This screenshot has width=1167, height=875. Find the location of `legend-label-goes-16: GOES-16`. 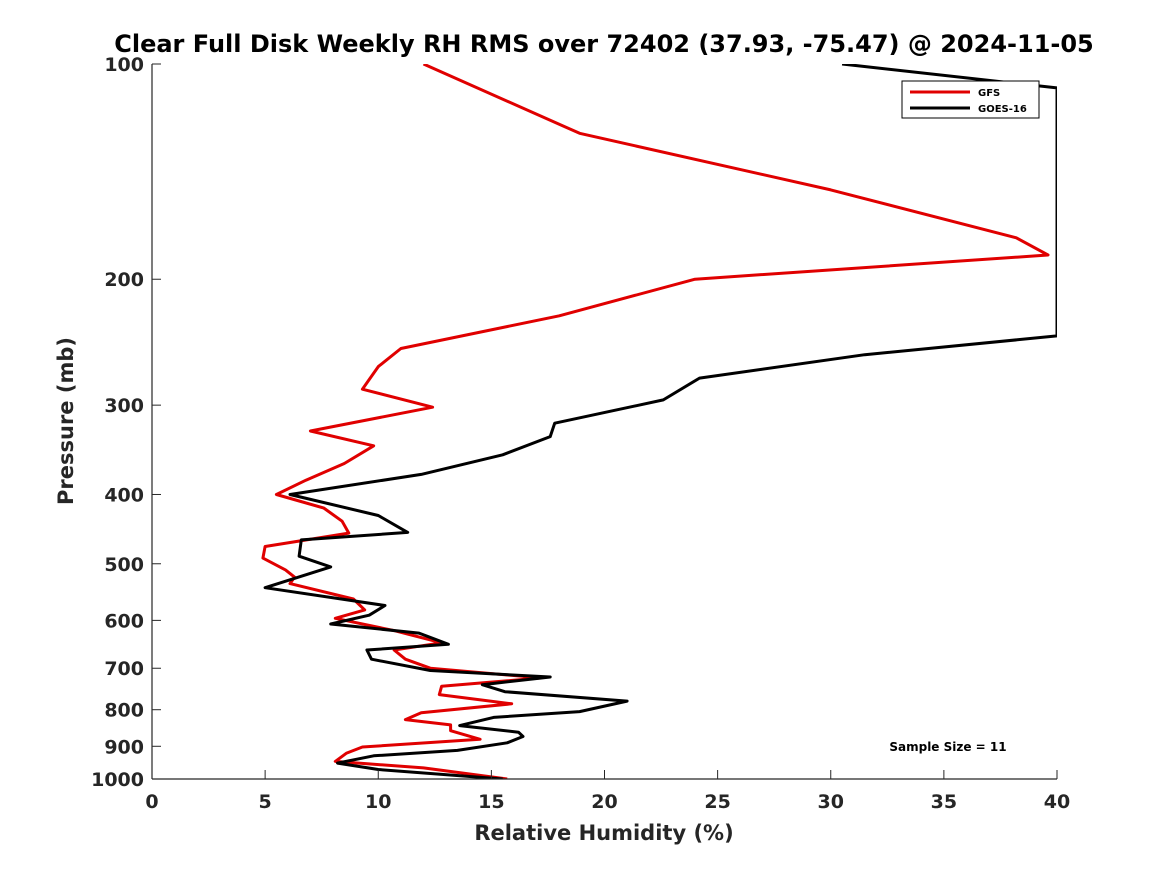

legend-label-goes-16: GOES-16 is located at coordinates (1002, 109).